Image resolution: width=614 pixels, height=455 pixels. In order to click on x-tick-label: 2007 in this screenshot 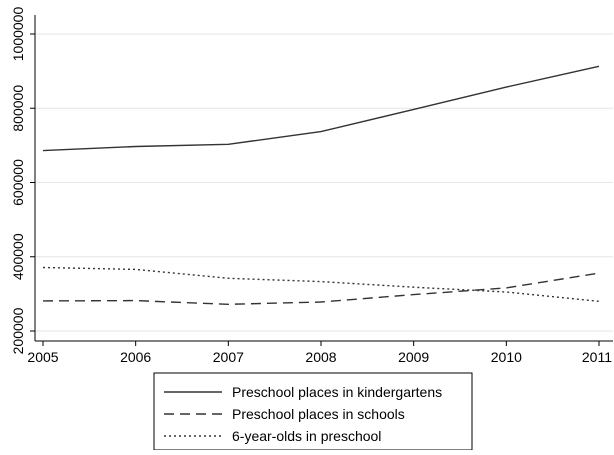, I will do `click(228, 357)`.